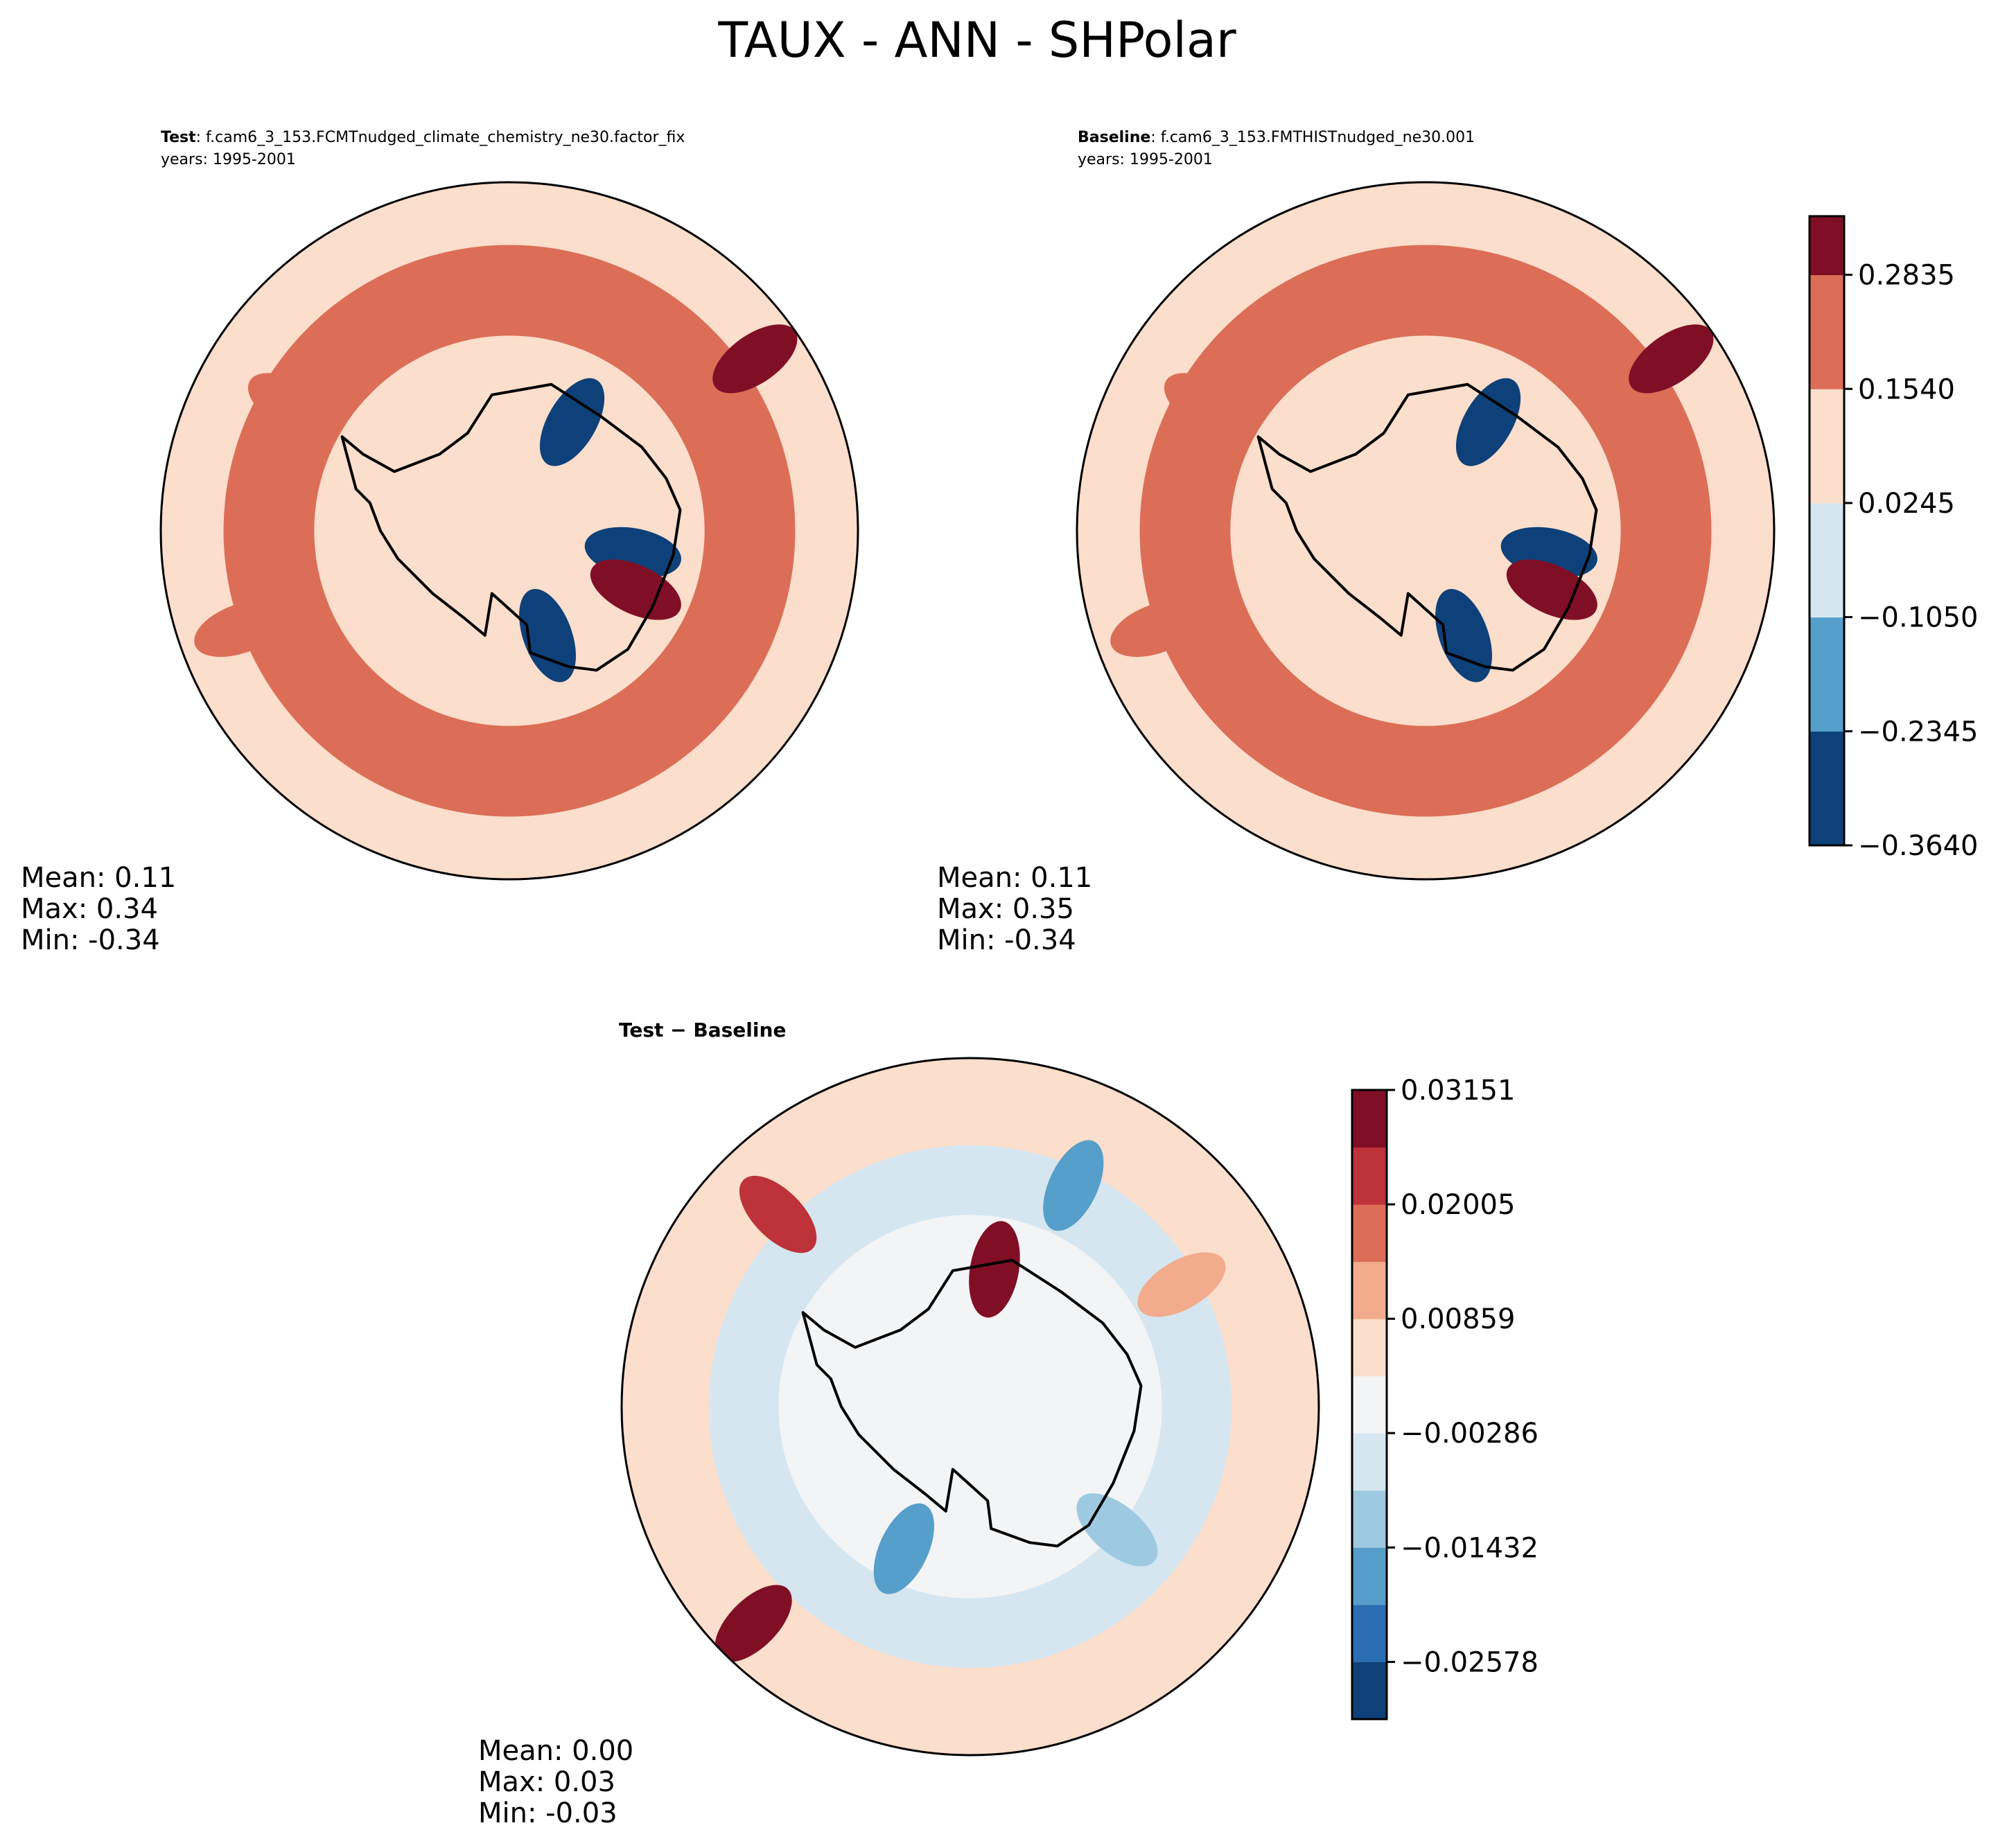 The image size is (2007, 1848). I want to click on colorbar-tick-label: 0.02005, so click(1458, 1205).